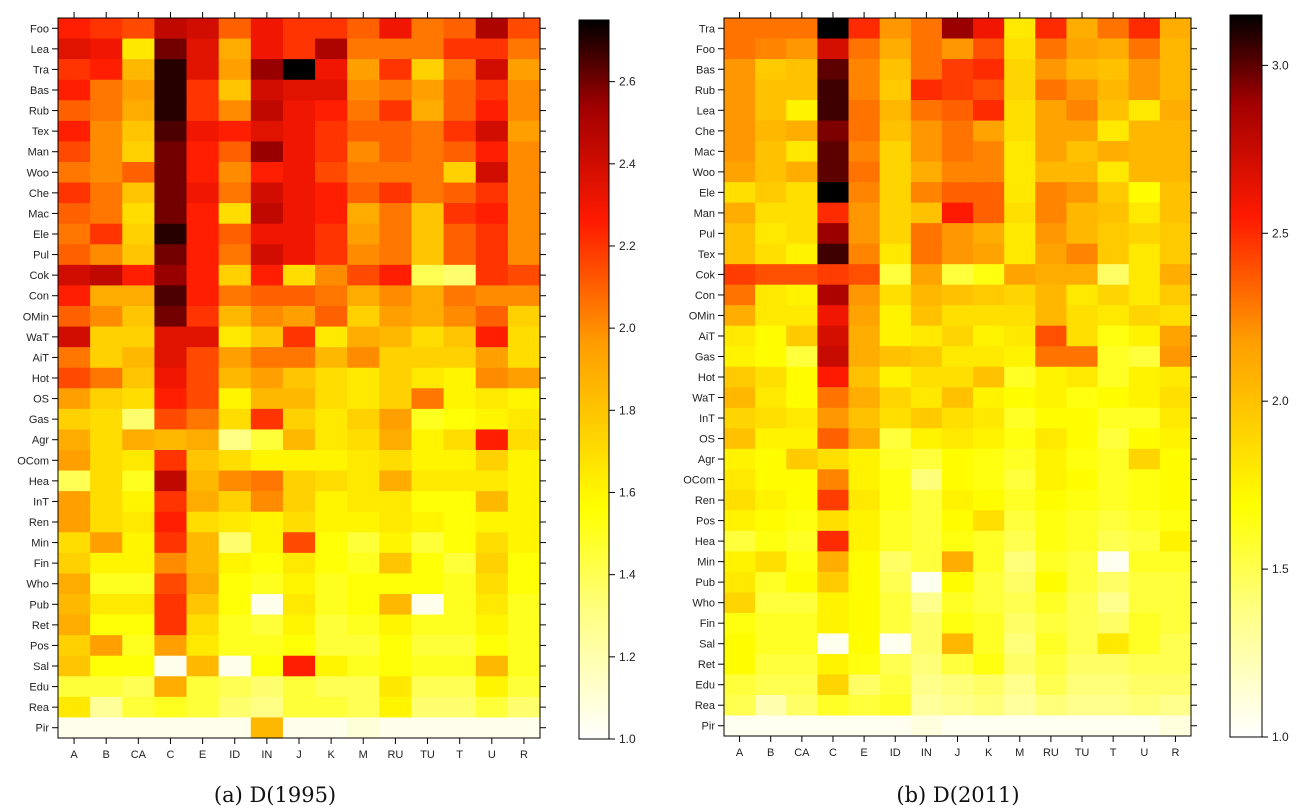 Image resolution: width=1296 pixels, height=809 pixels. I want to click on x-tick-label: E, so click(202, 755).